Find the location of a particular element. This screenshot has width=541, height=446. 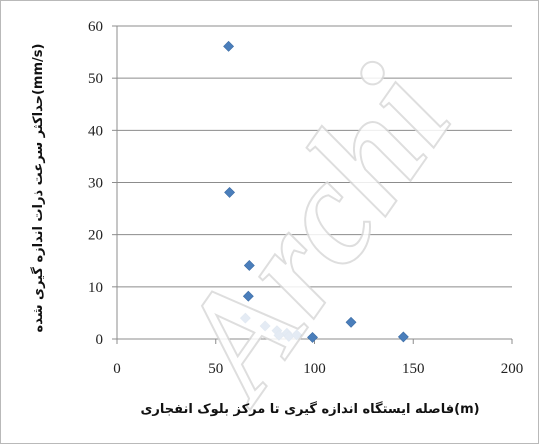

x-tick-label: 200 is located at coordinates (512, 369).